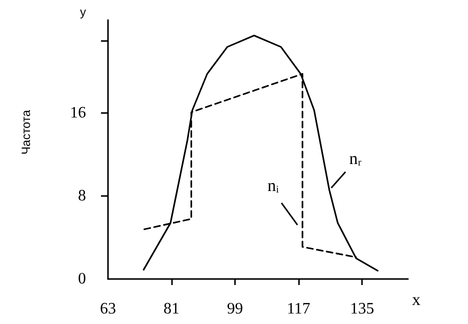  What do you see at coordinates (362, 309) in the screenshot?
I see `x-tick-label: 135` at bounding box center [362, 309].